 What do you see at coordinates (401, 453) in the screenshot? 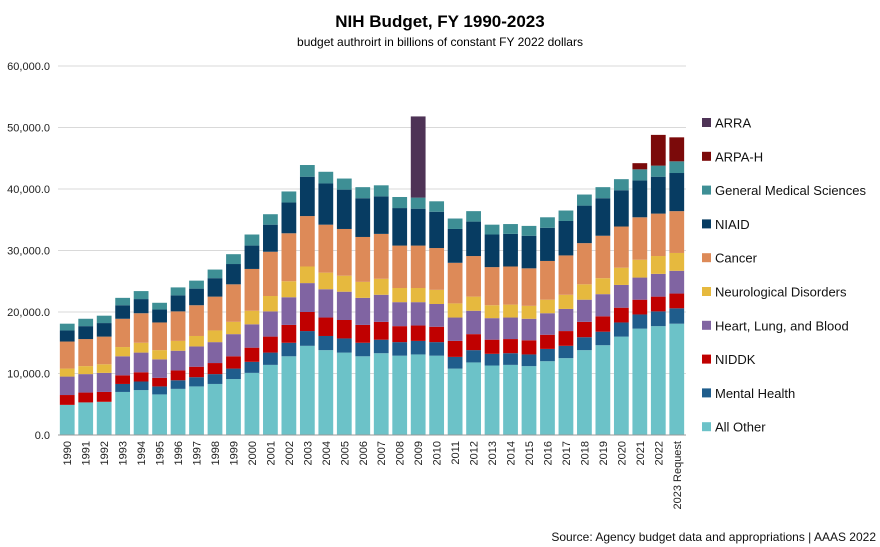
I see `x-tick-label: 2008` at bounding box center [401, 453].